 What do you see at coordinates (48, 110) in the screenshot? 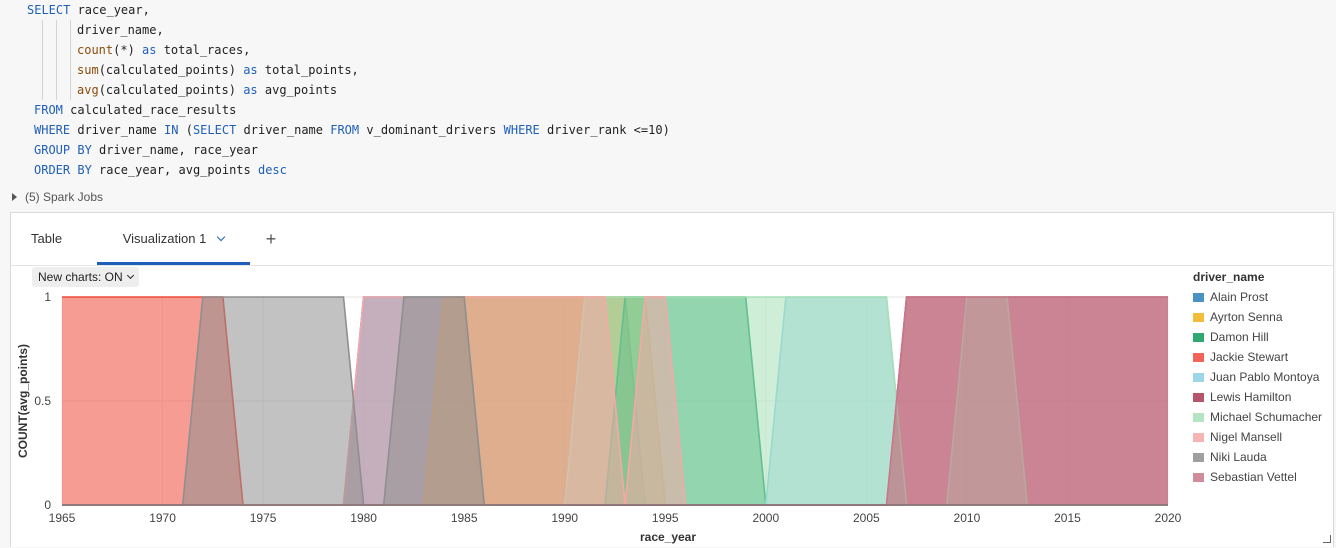
I see `sql-keyword: FROM` at bounding box center [48, 110].